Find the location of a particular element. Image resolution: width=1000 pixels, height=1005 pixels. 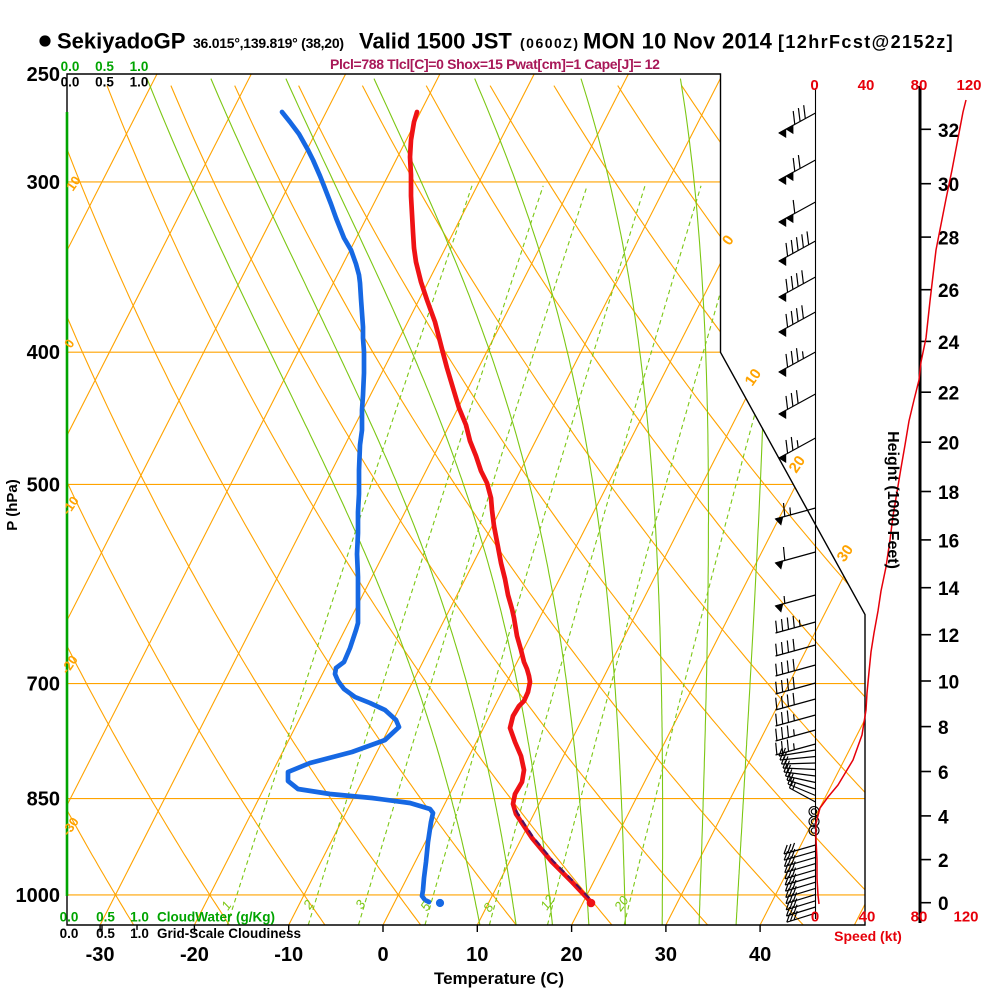

svg-text: 500 is located at coordinates (43, 485).